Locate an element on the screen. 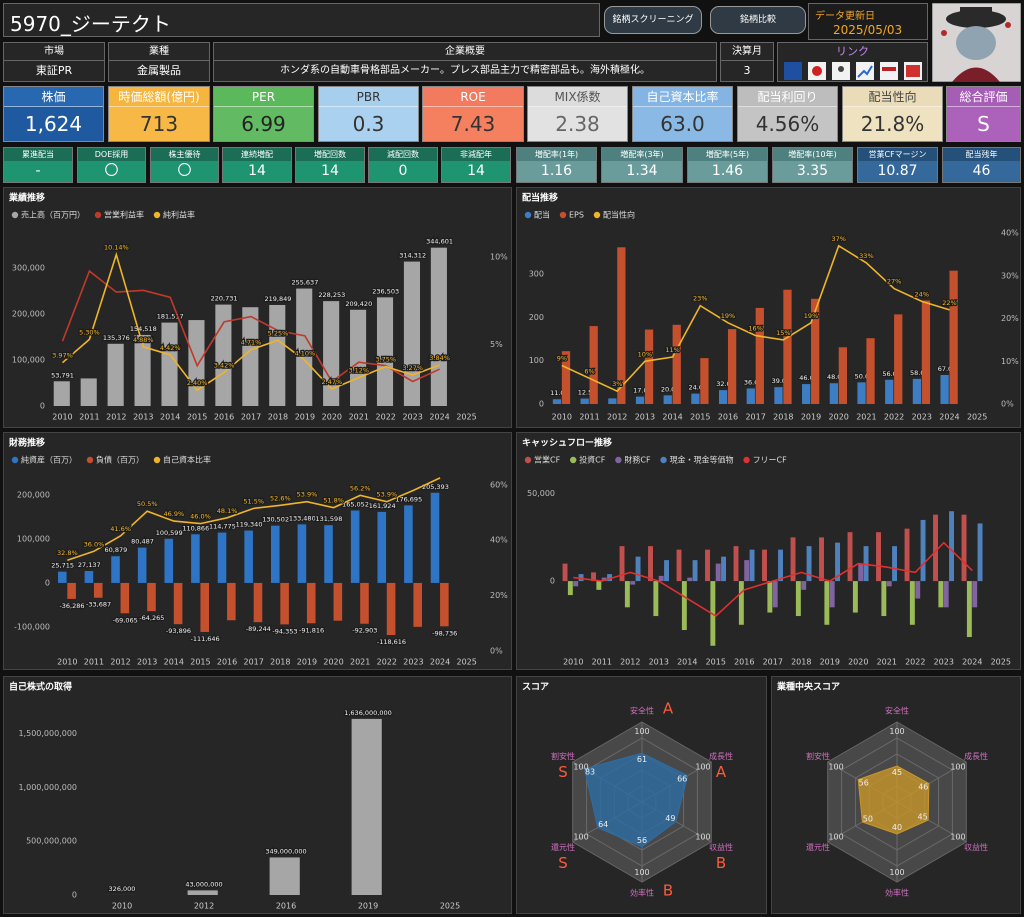 The height and width of the screenshot is (917, 1024). bar-label: 349,000,000 is located at coordinates (285, 851).